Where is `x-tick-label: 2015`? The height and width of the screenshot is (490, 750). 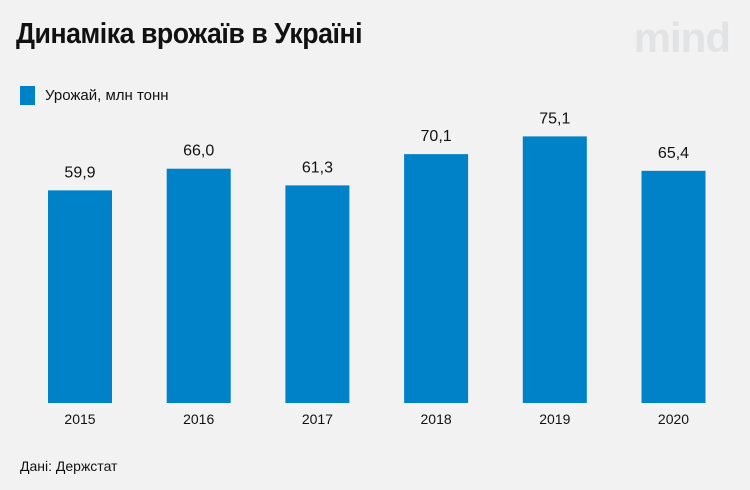 x-tick-label: 2015 is located at coordinates (79, 419).